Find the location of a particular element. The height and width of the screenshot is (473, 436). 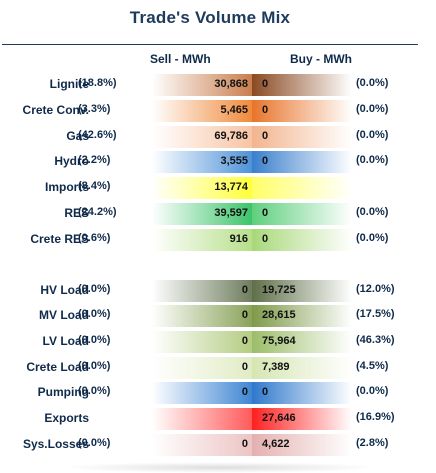

sell-cell: 5,465 is located at coordinates (202, 111).